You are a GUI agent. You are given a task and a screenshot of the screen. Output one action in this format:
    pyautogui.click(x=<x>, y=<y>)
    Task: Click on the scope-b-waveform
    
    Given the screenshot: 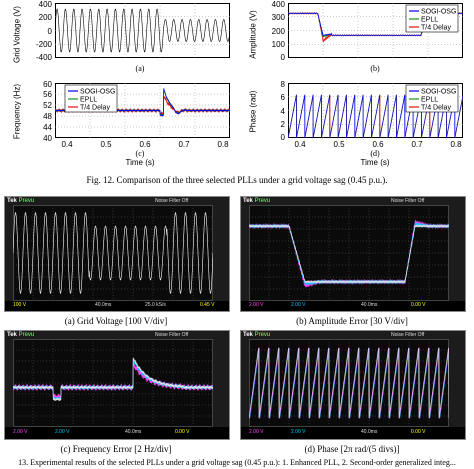 What is the action you would take?
    pyautogui.click(x=349, y=253)
    